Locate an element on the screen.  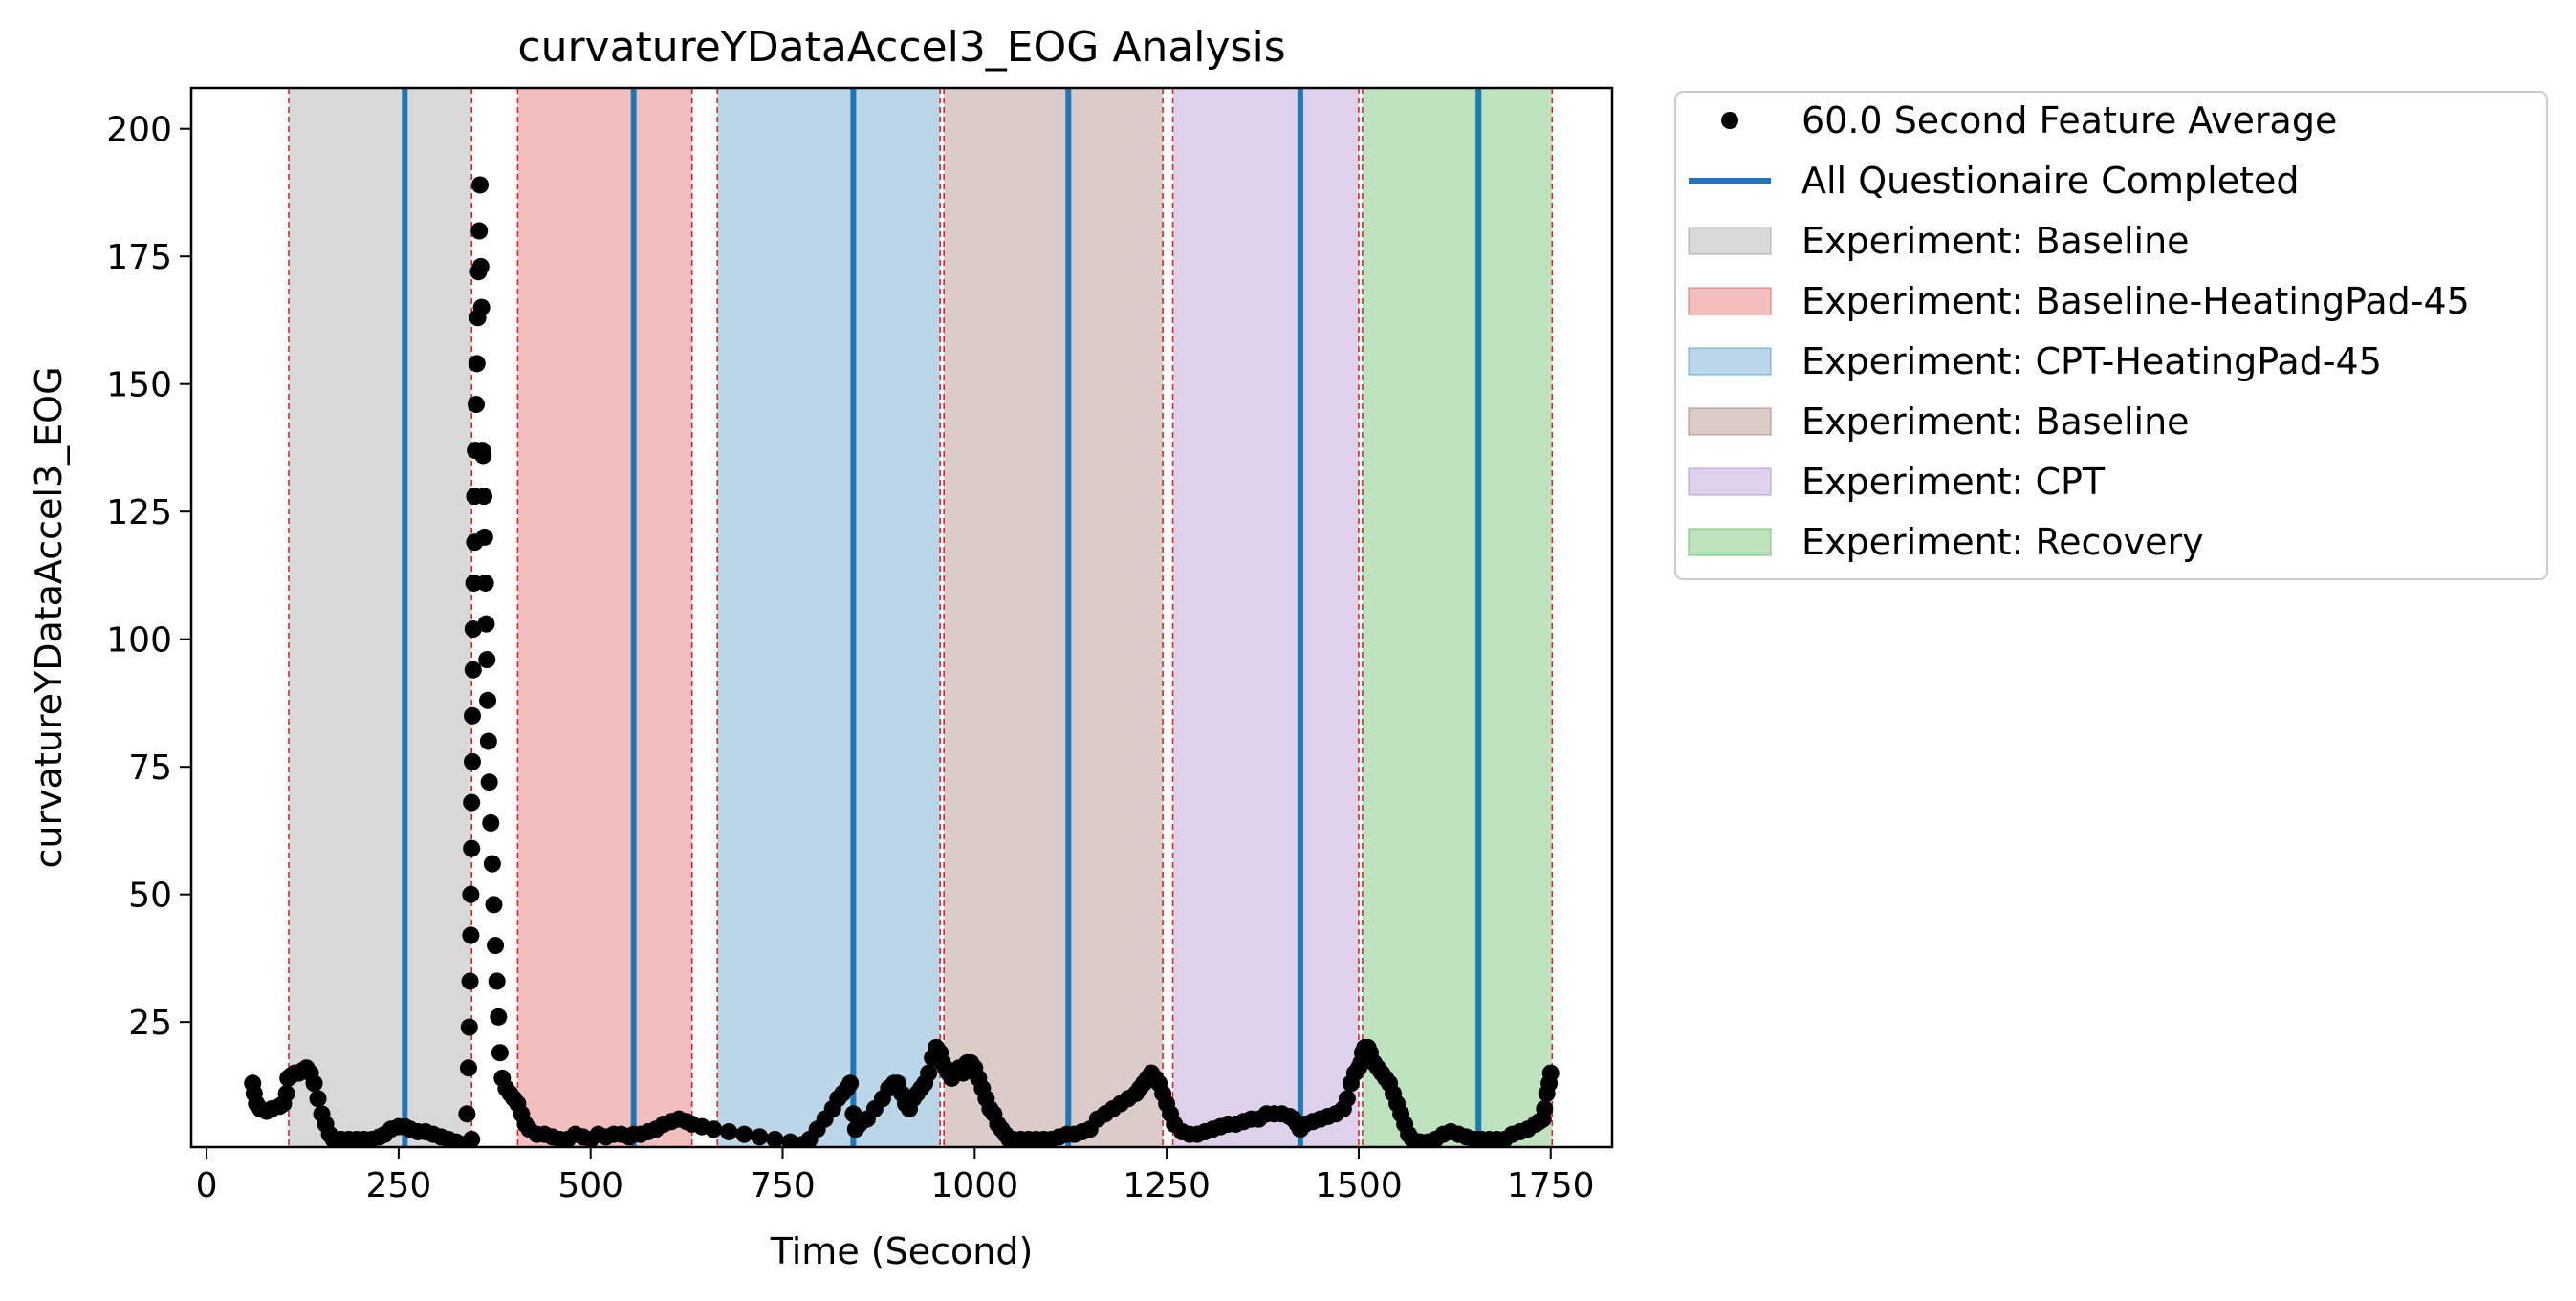
legend-label: 60.0 Second Feature Average is located at coordinates (2069, 120).